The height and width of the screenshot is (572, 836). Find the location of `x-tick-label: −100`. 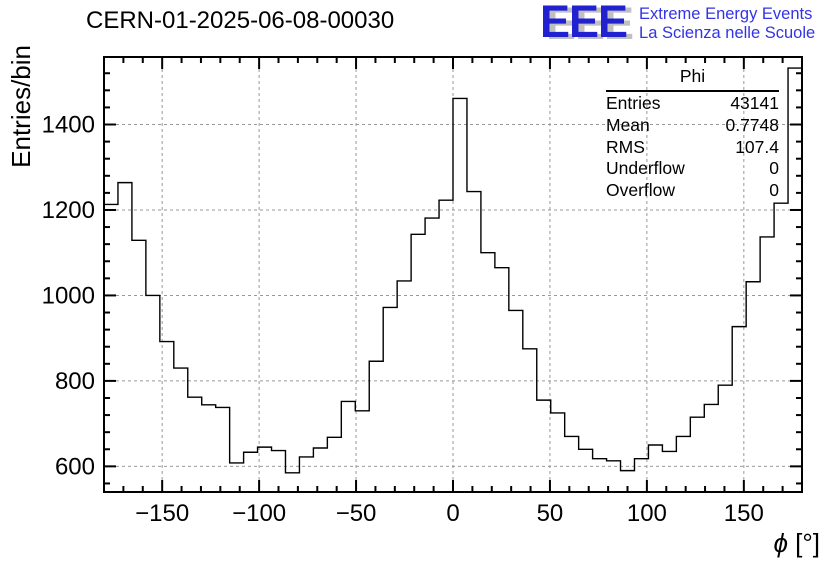

x-tick-label: −100 is located at coordinates (259, 513).